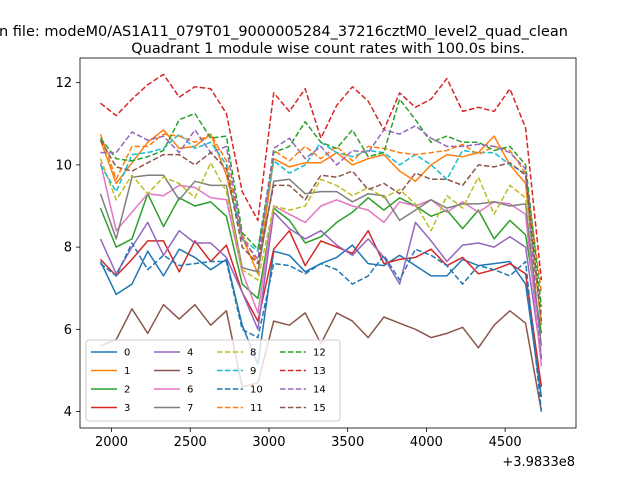  Describe the element at coordinates (505, 442) in the screenshot. I see `x-tick-label: 4500` at that location.